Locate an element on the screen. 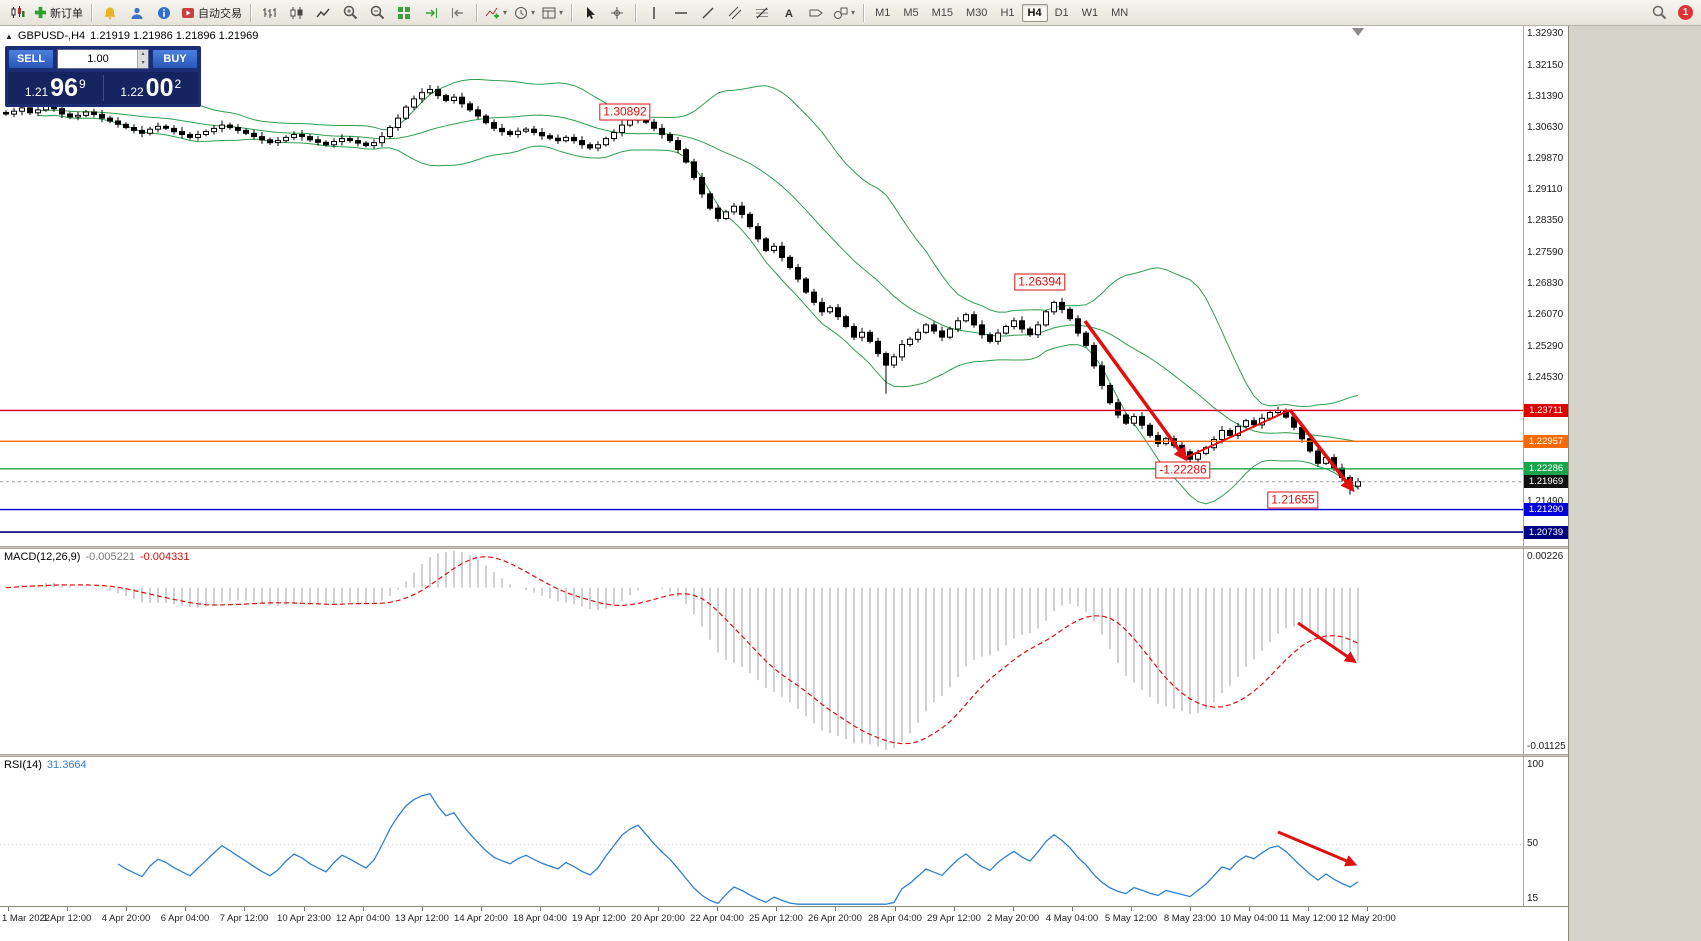 This screenshot has height=941, width=1701. candlestick-type-button is located at coordinates (296, 13).